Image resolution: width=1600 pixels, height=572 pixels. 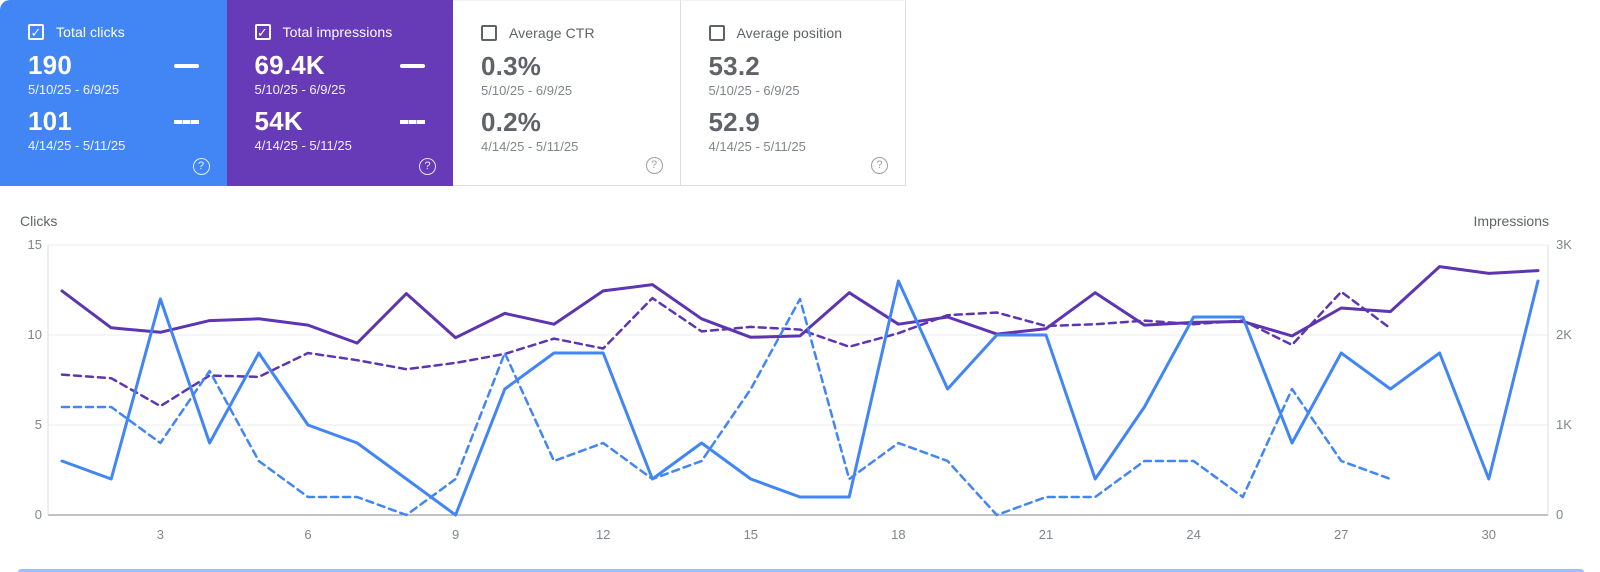 I want to click on right-axis-tick-label: 1K, so click(x=1564, y=424).